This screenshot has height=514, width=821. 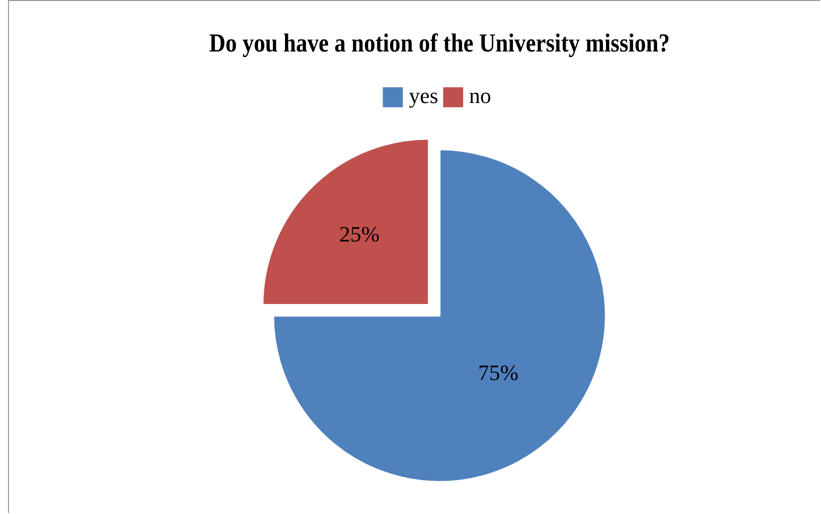 I want to click on data-label: 25%, so click(x=359, y=233).